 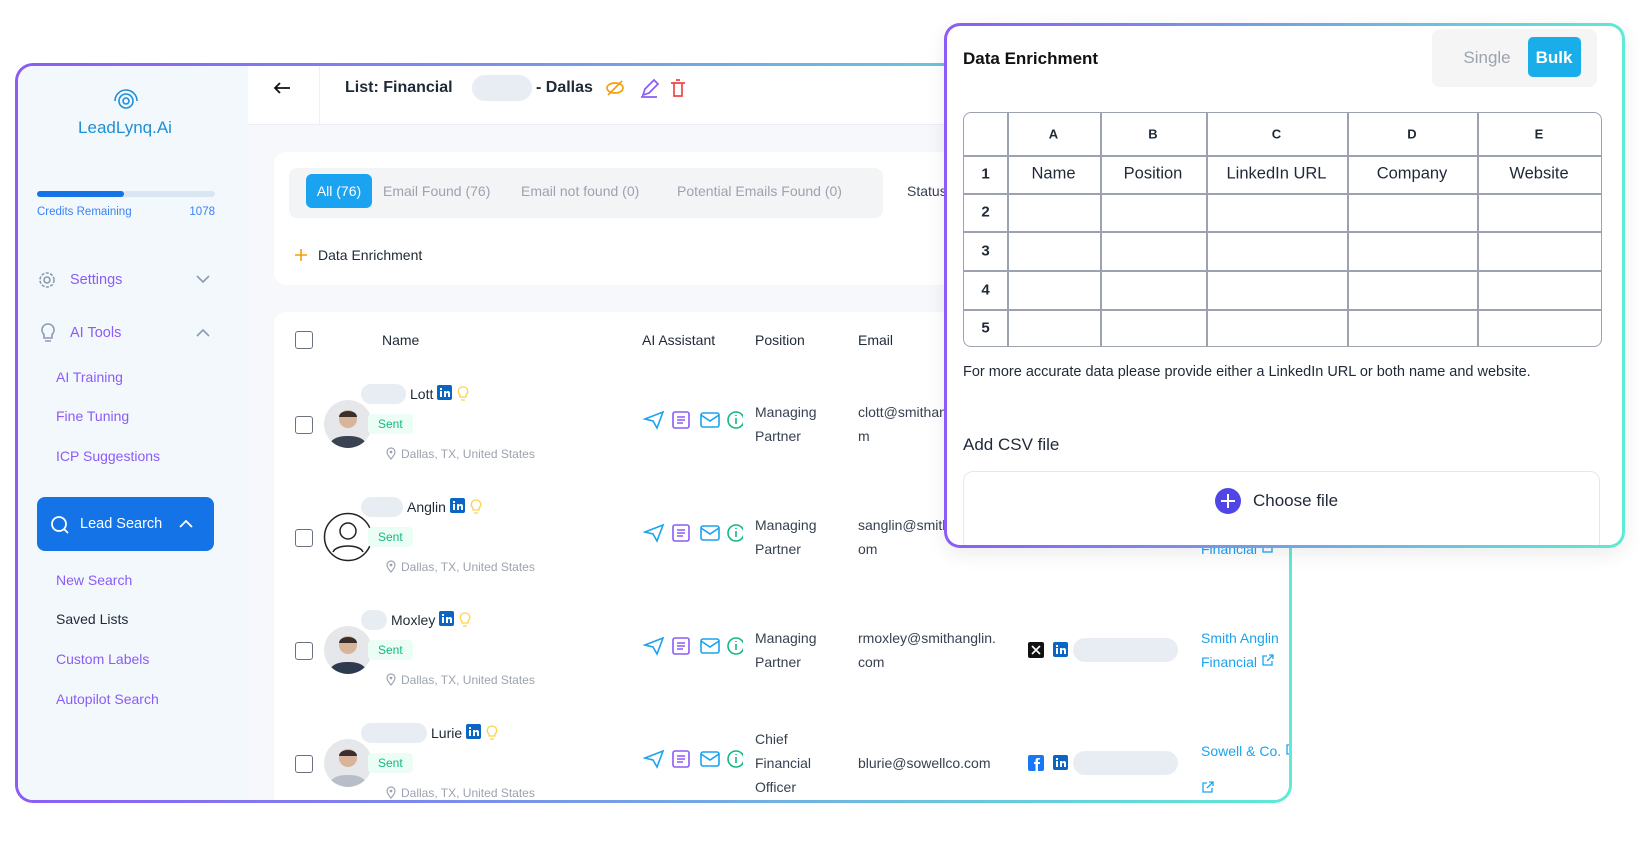 What do you see at coordinates (759, 191) in the screenshot?
I see `tab: Potential Emails Found (0)` at bounding box center [759, 191].